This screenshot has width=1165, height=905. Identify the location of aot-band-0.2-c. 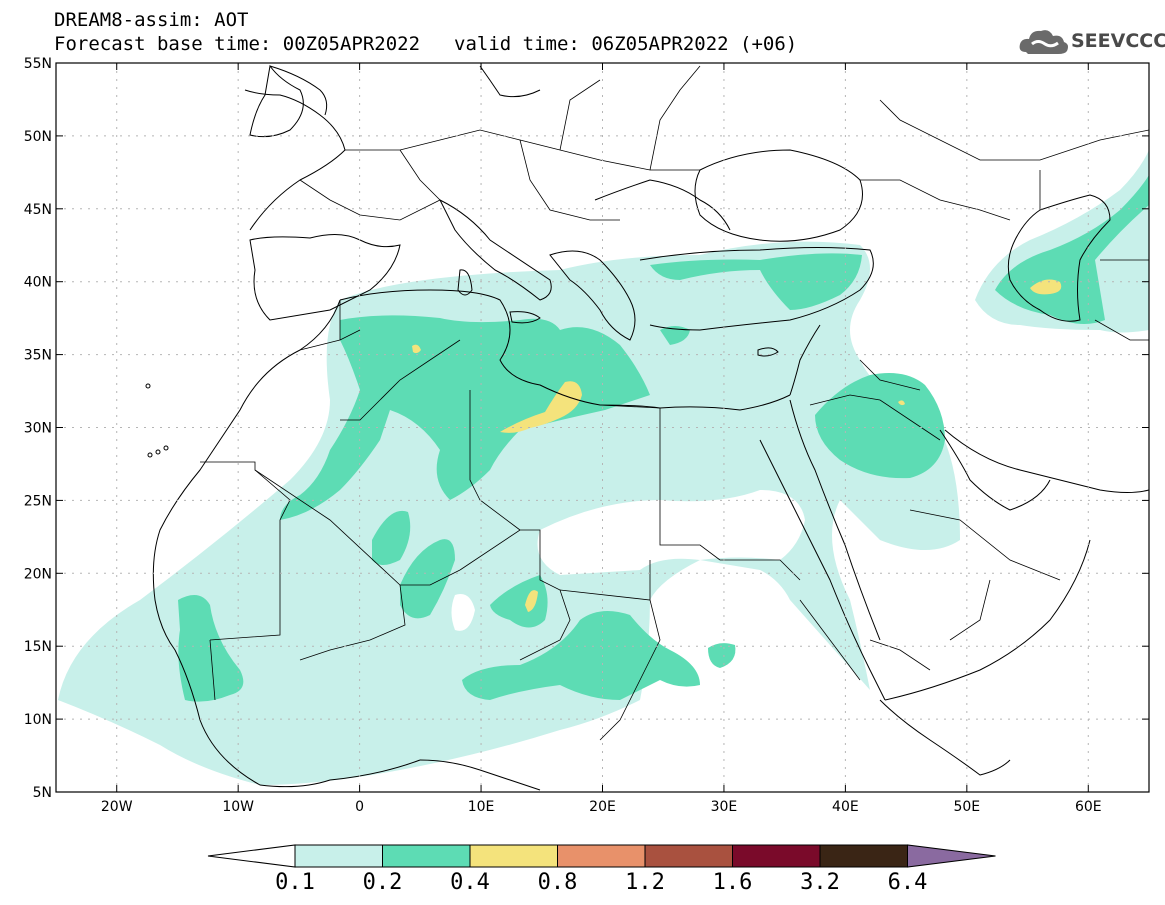
(675, 335).